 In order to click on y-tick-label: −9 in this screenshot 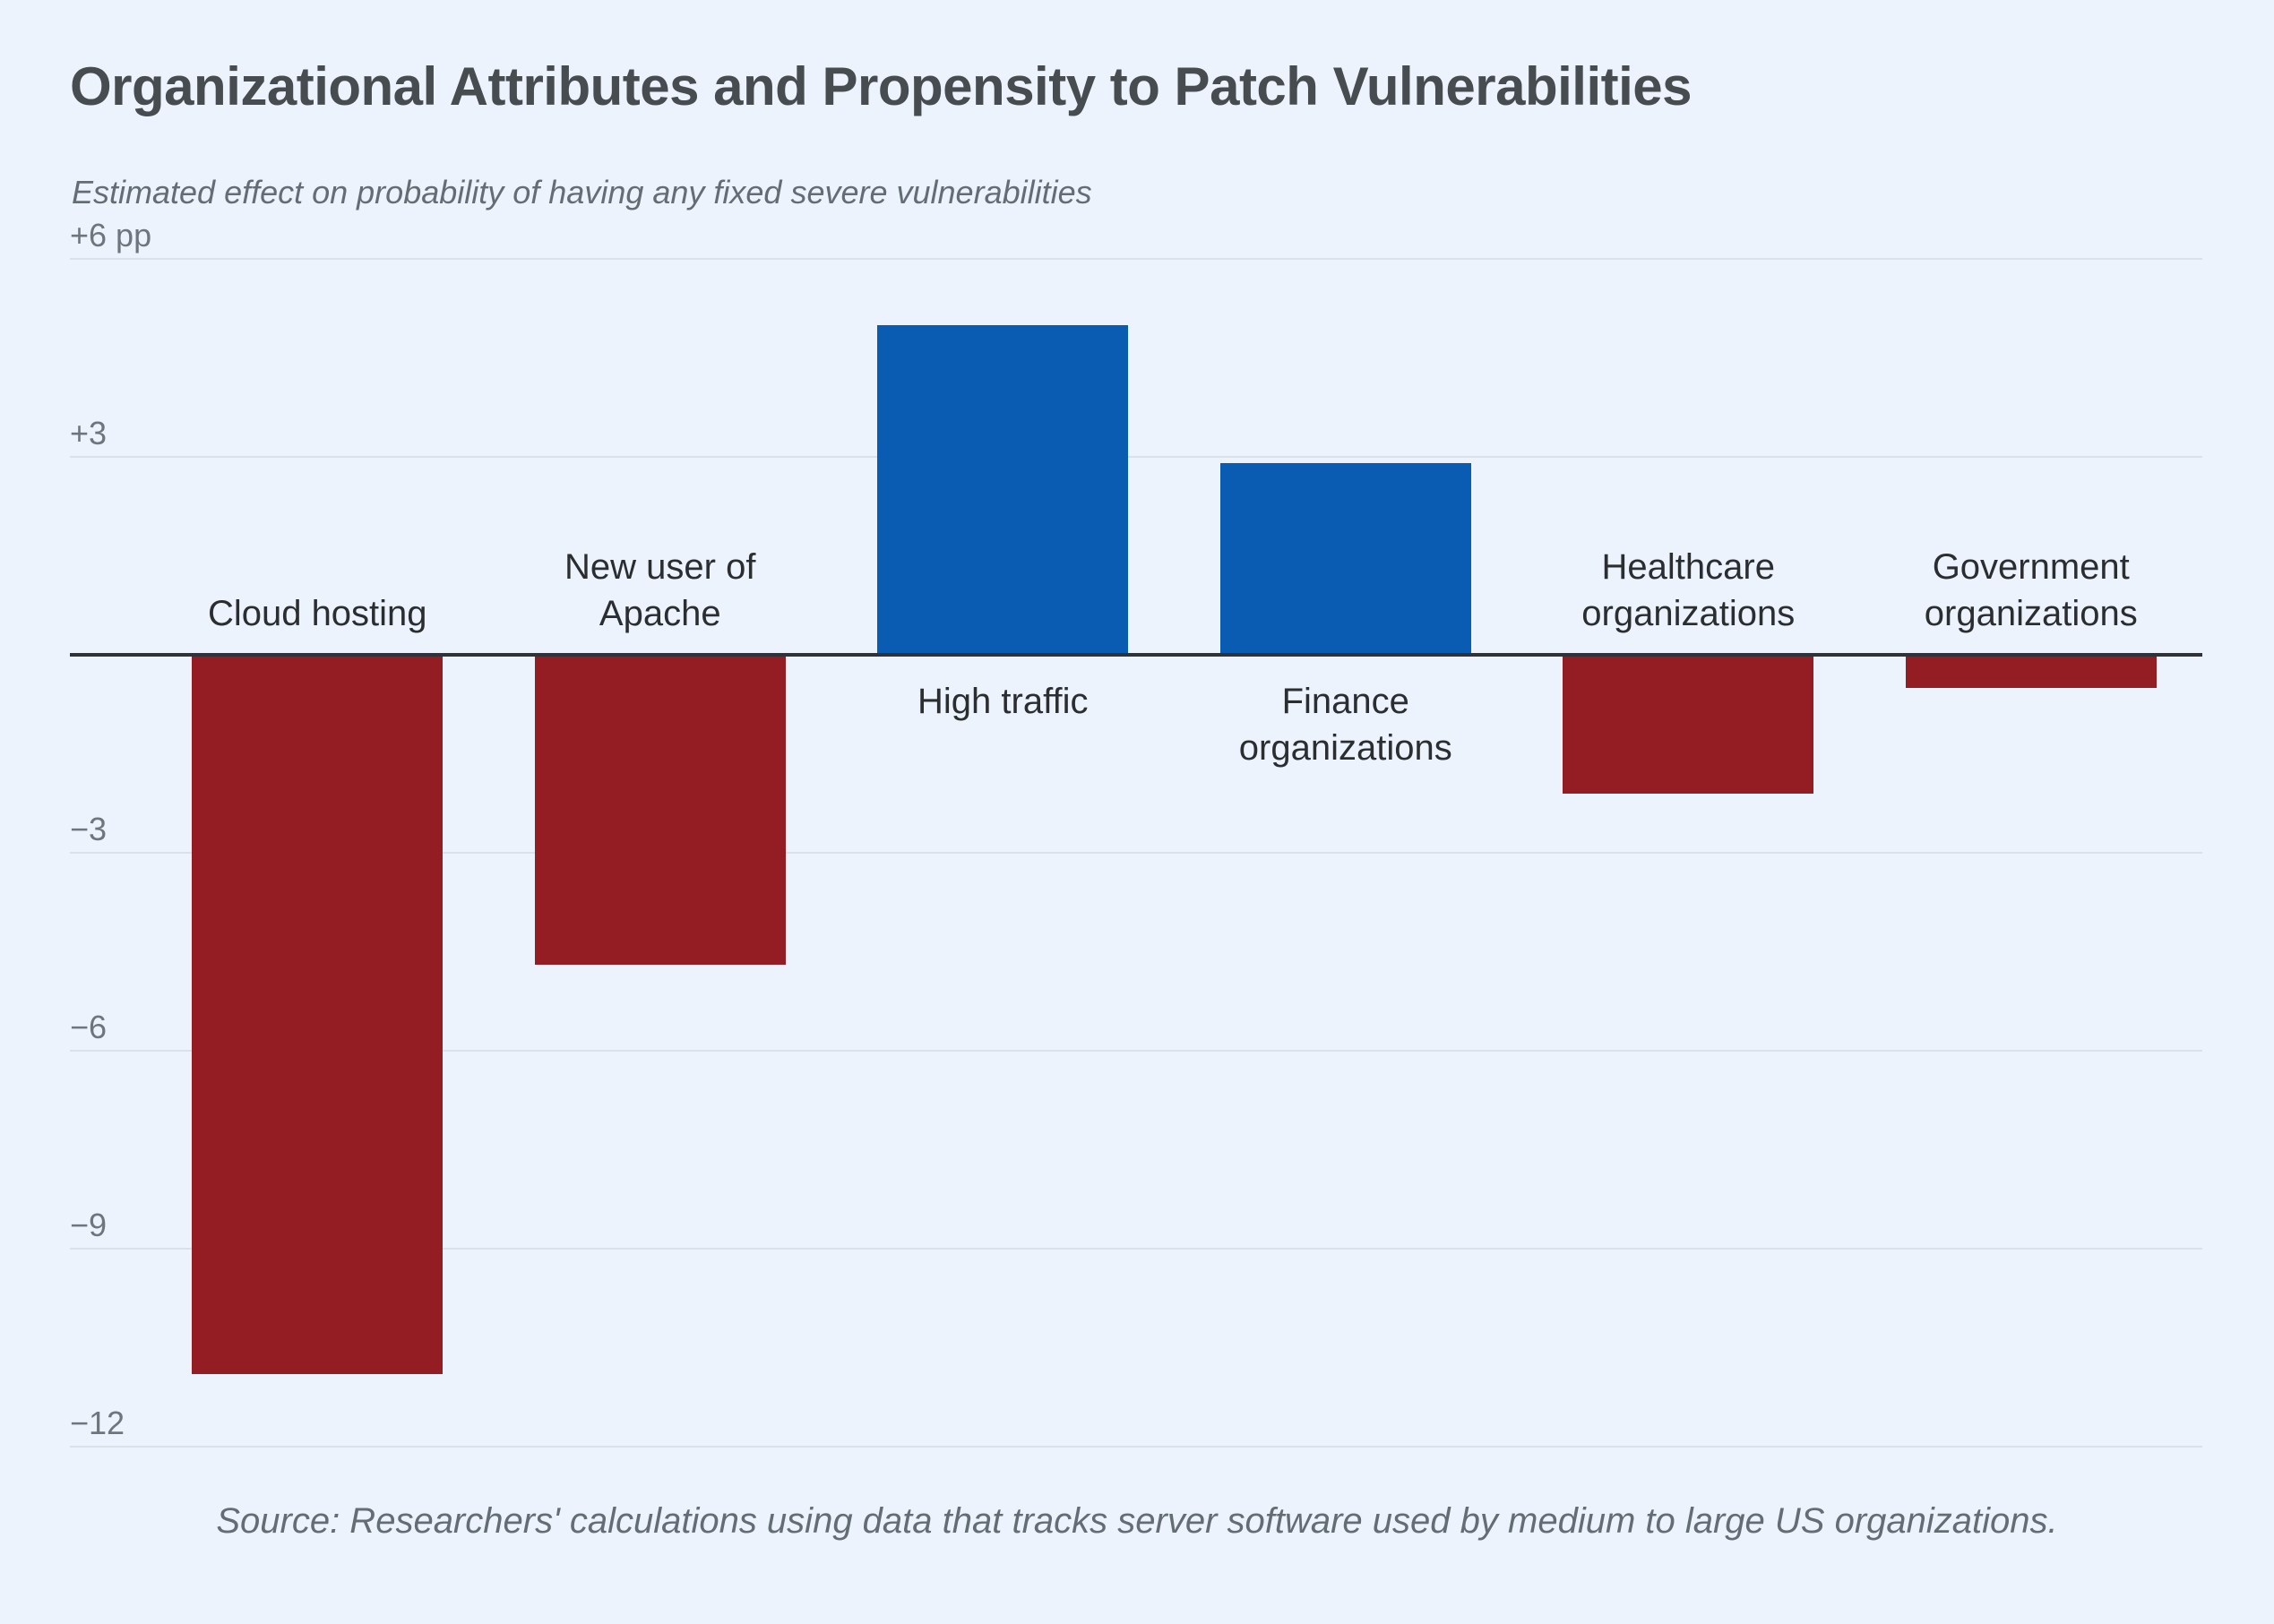, I will do `click(89, 1225)`.